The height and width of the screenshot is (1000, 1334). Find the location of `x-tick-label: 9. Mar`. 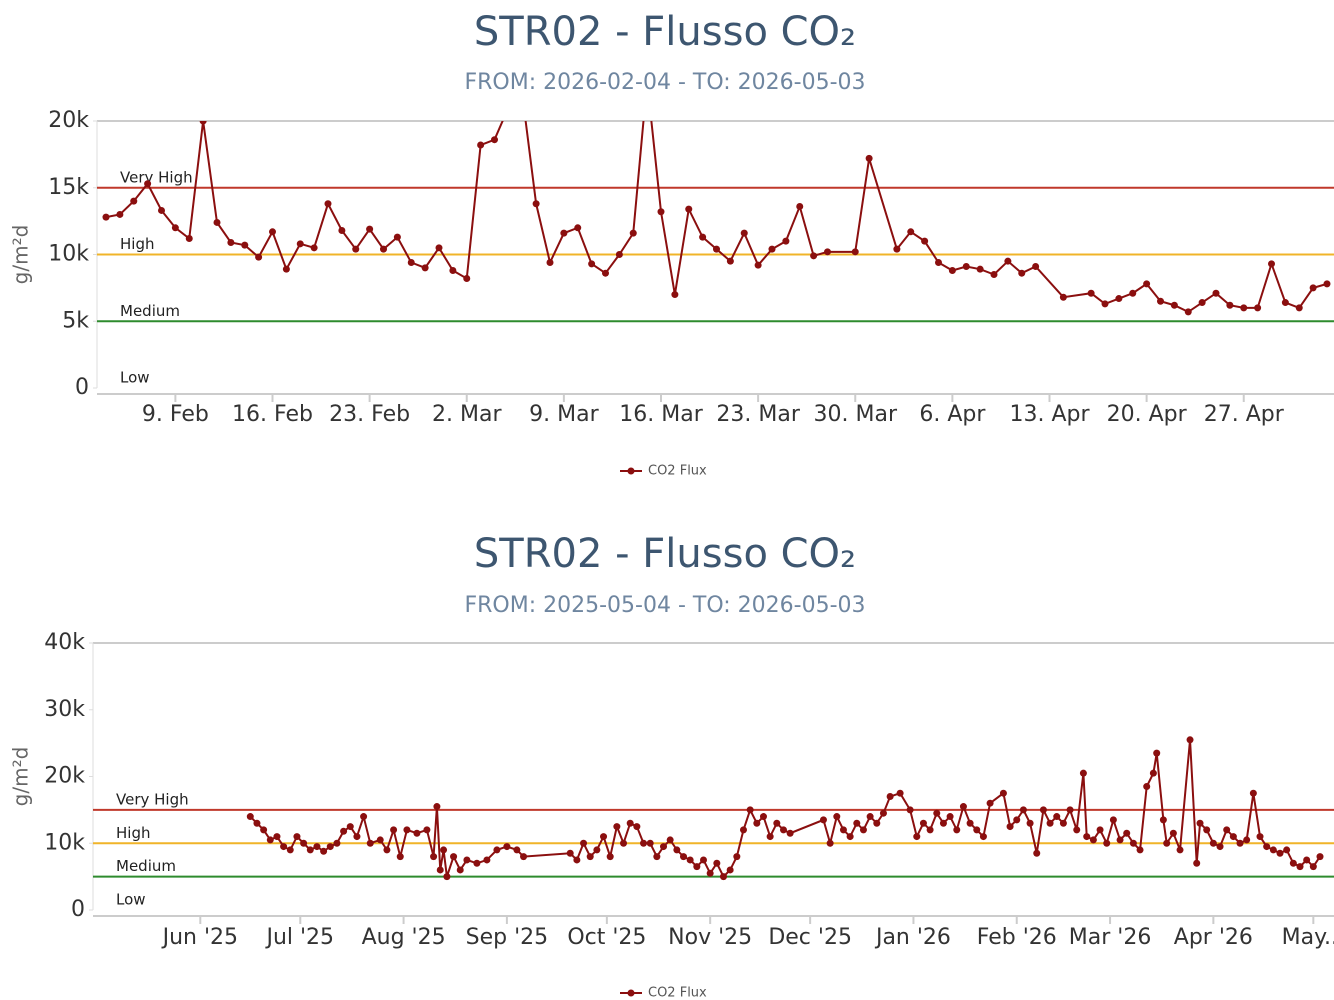

x-tick-label: 9. Mar is located at coordinates (564, 414).